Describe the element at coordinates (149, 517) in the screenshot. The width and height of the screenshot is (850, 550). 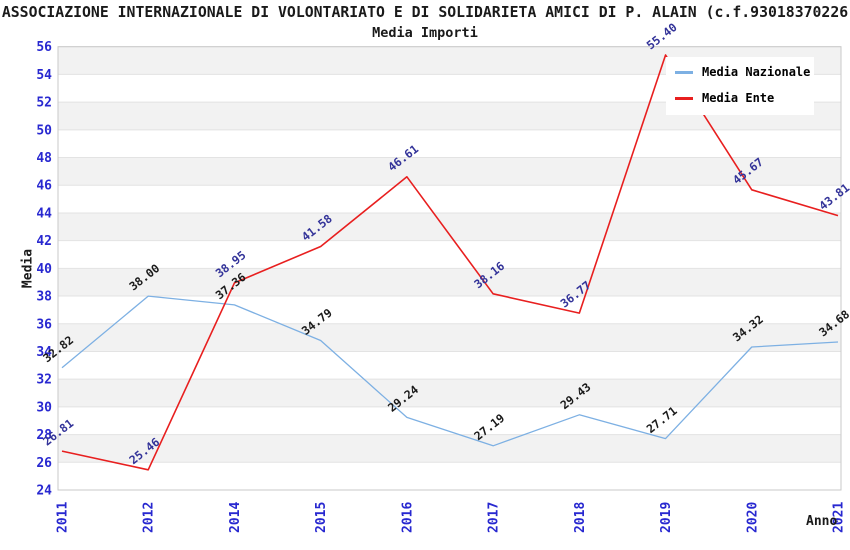
I see `x-tick-label: 2012` at that location.